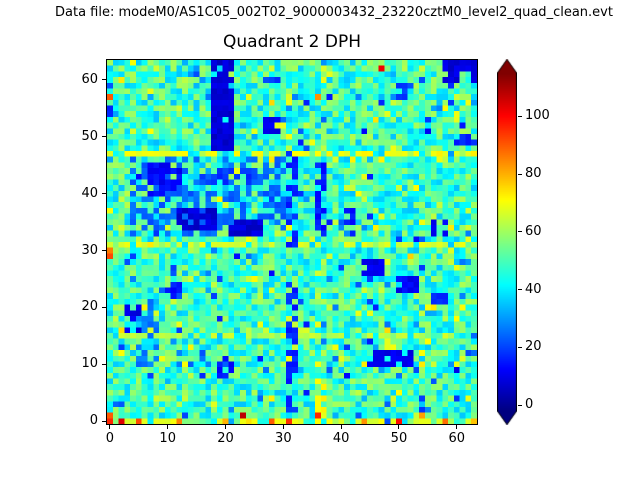 The height and width of the screenshot is (480, 640). What do you see at coordinates (533, 231) in the screenshot?
I see `colorbar-tick-label: 60` at bounding box center [533, 231].